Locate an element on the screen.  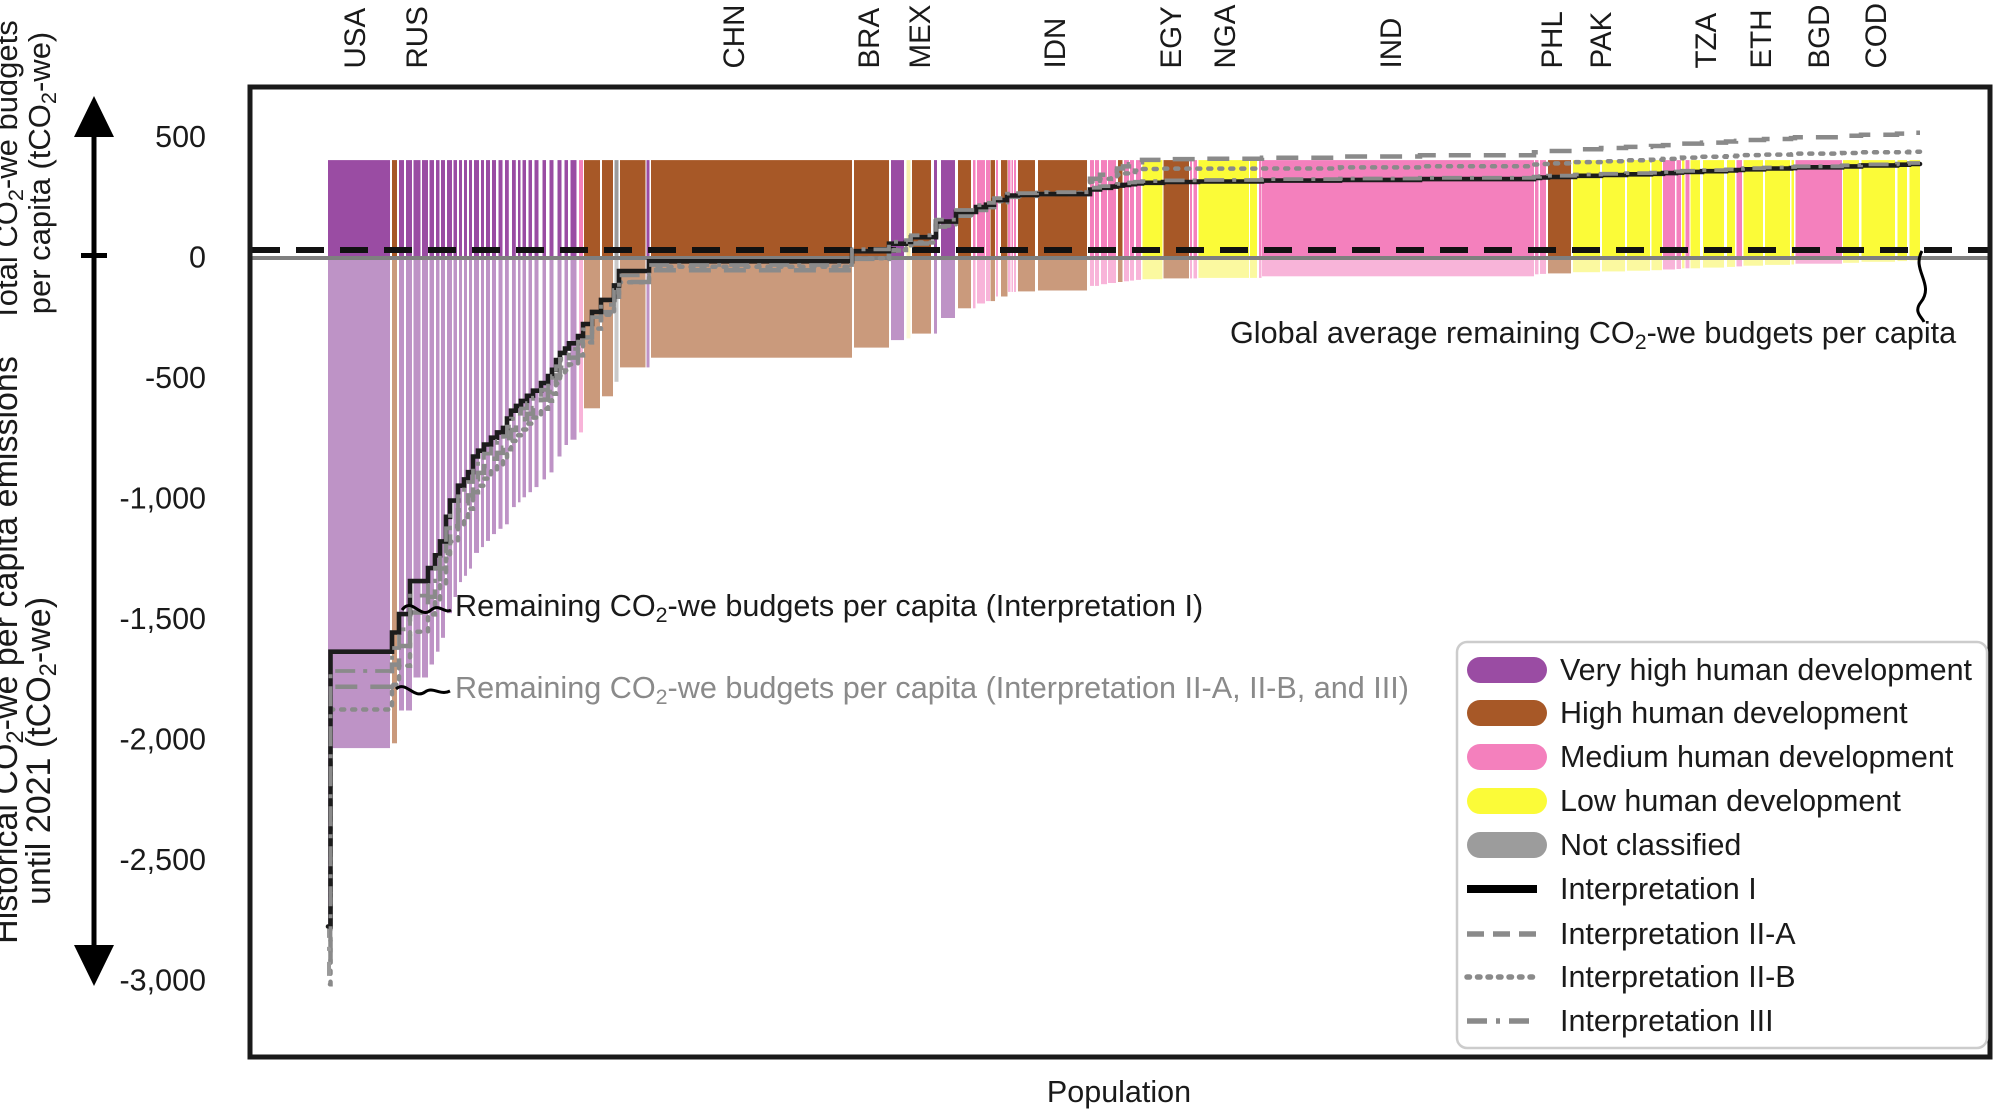
svg-text: CHN is located at coordinates (734, 37).